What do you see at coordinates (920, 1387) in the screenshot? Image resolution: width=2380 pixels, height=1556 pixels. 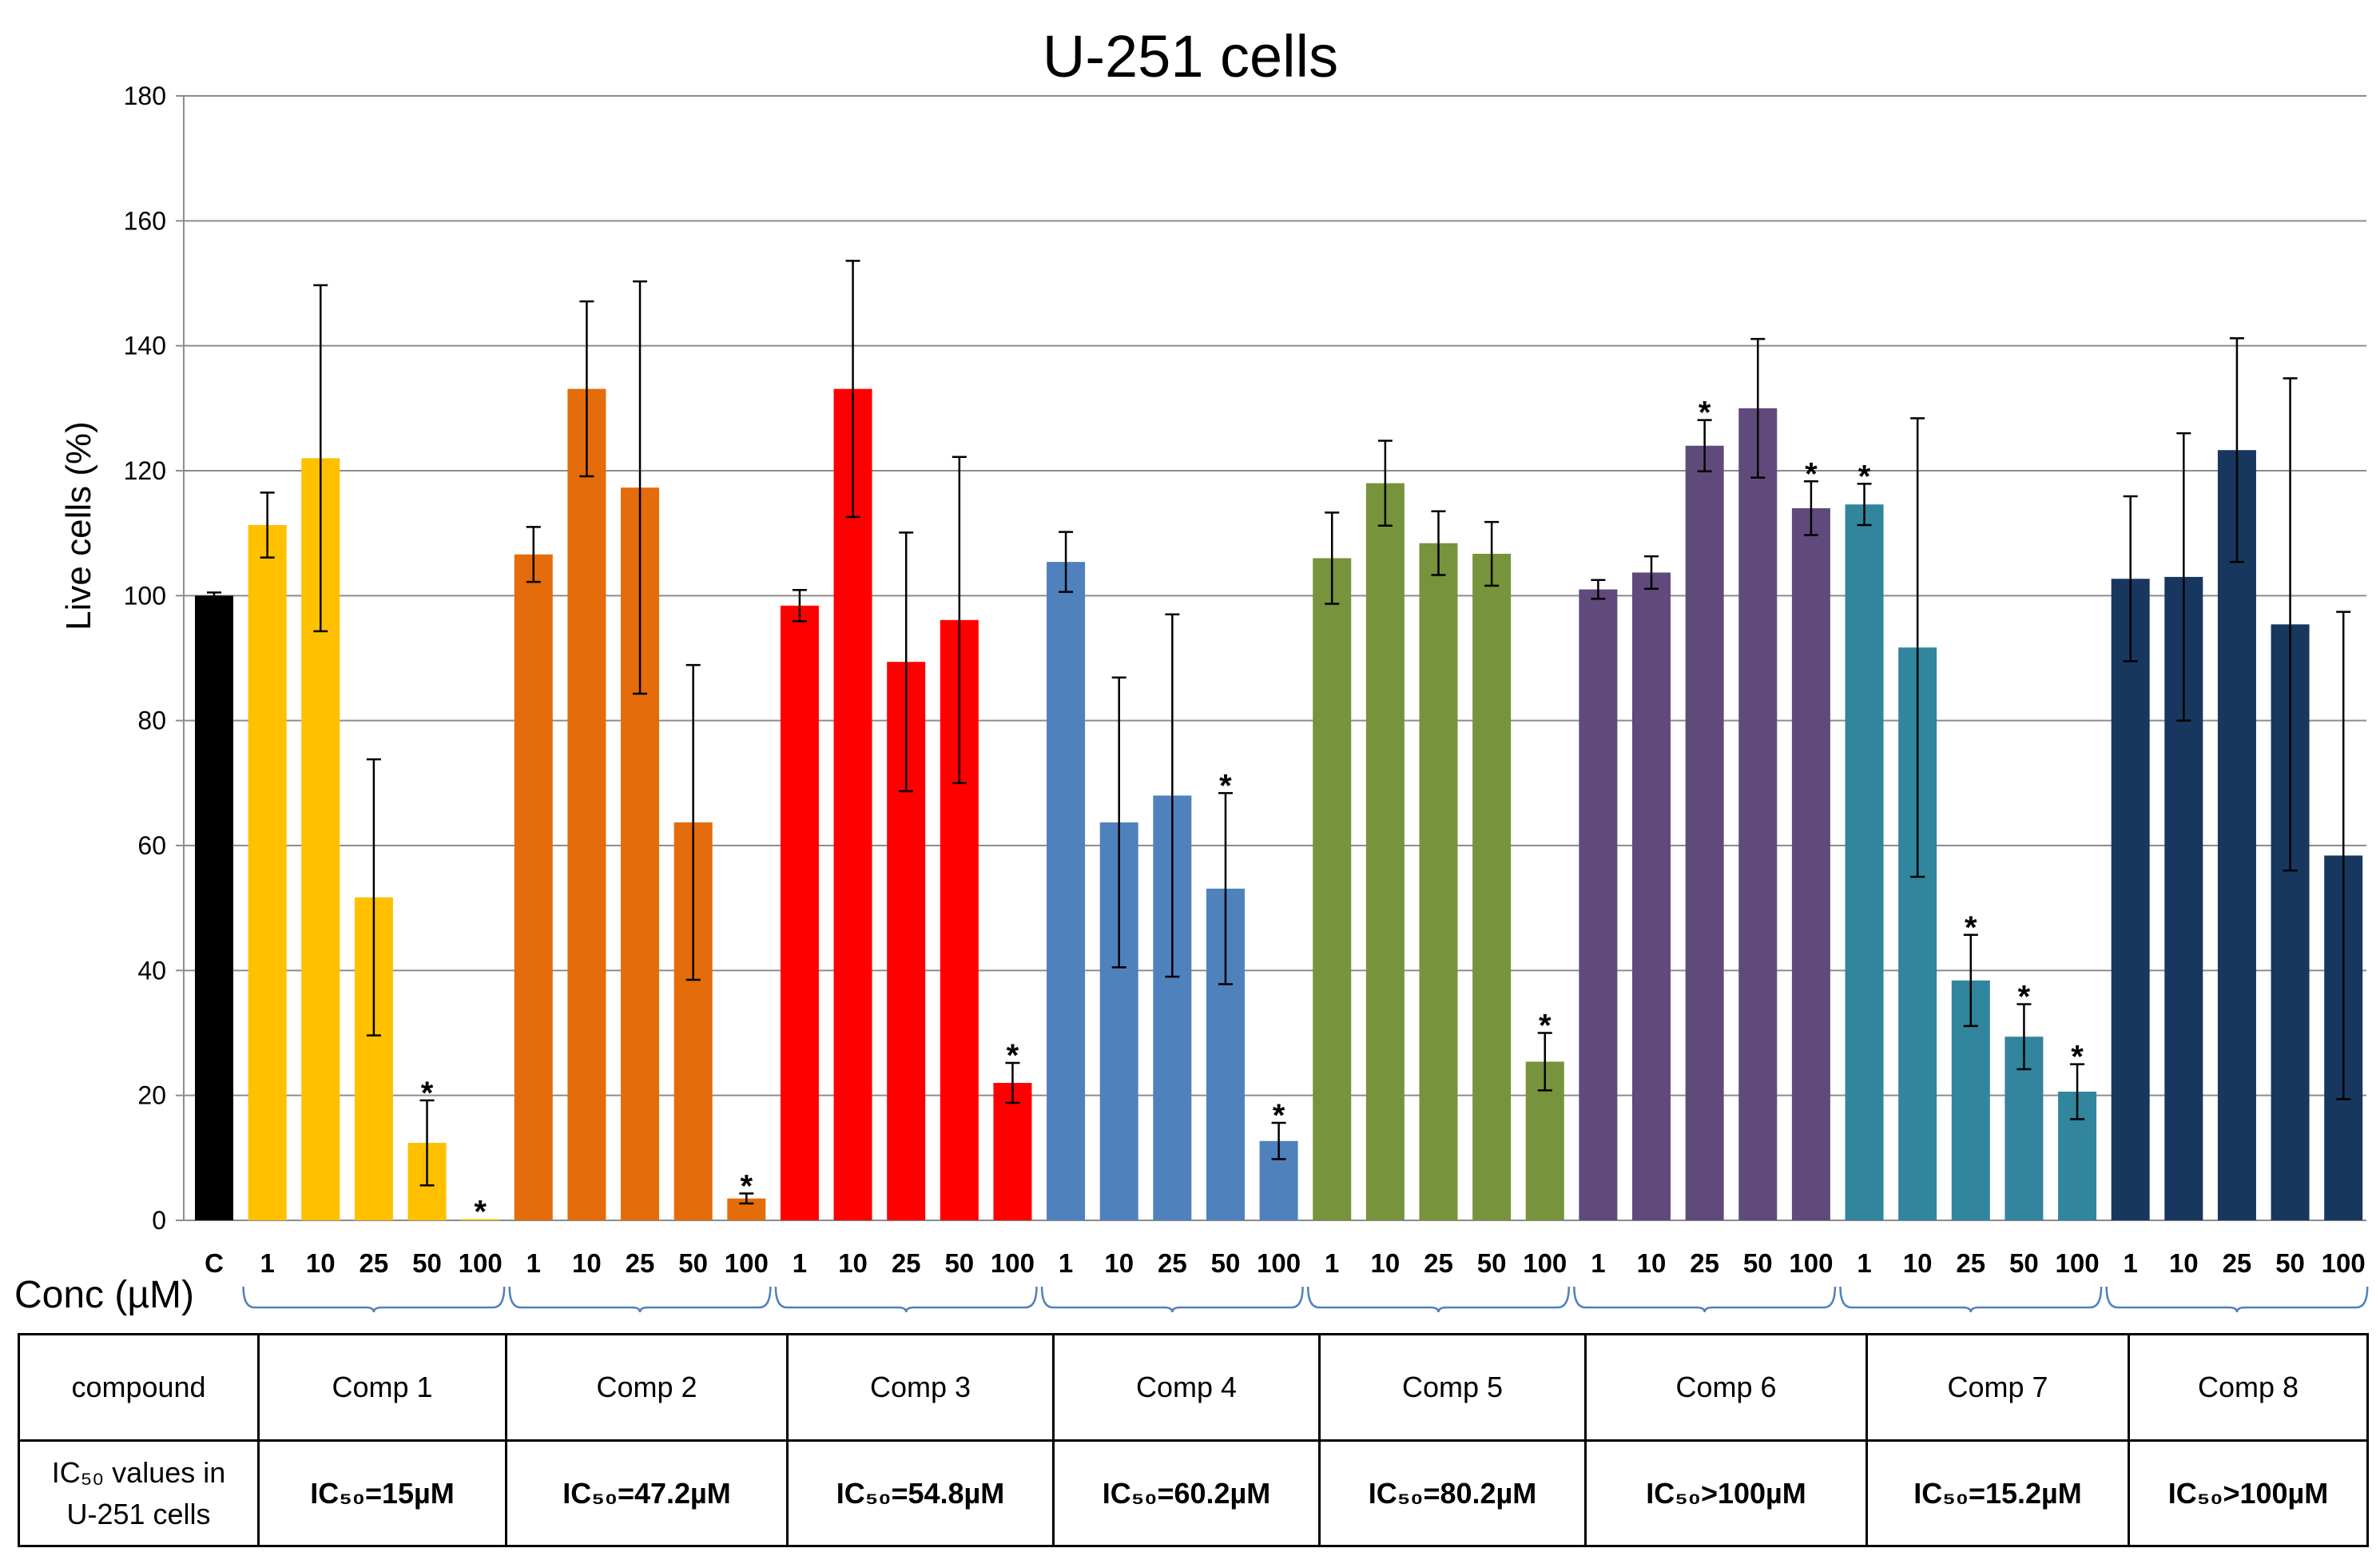 I see `compound-name-cell: Comp 3` at bounding box center [920, 1387].